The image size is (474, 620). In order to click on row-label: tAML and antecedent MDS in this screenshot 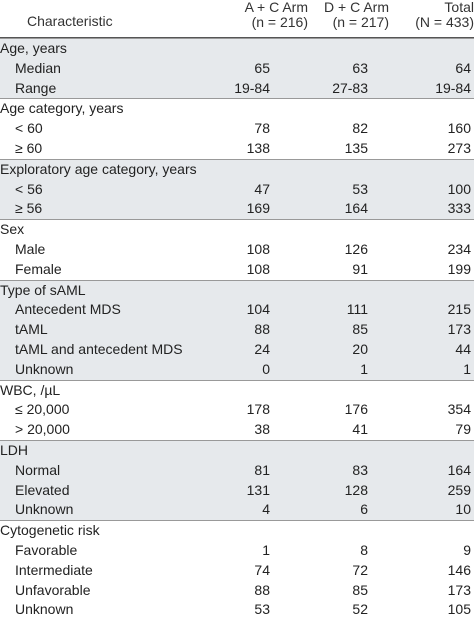, I will do `click(99, 348)`.